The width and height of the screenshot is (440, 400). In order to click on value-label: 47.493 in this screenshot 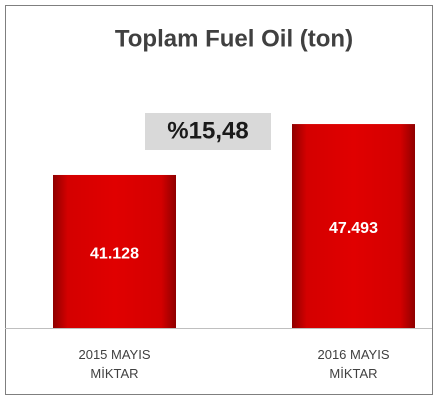, I will do `click(353, 228)`.